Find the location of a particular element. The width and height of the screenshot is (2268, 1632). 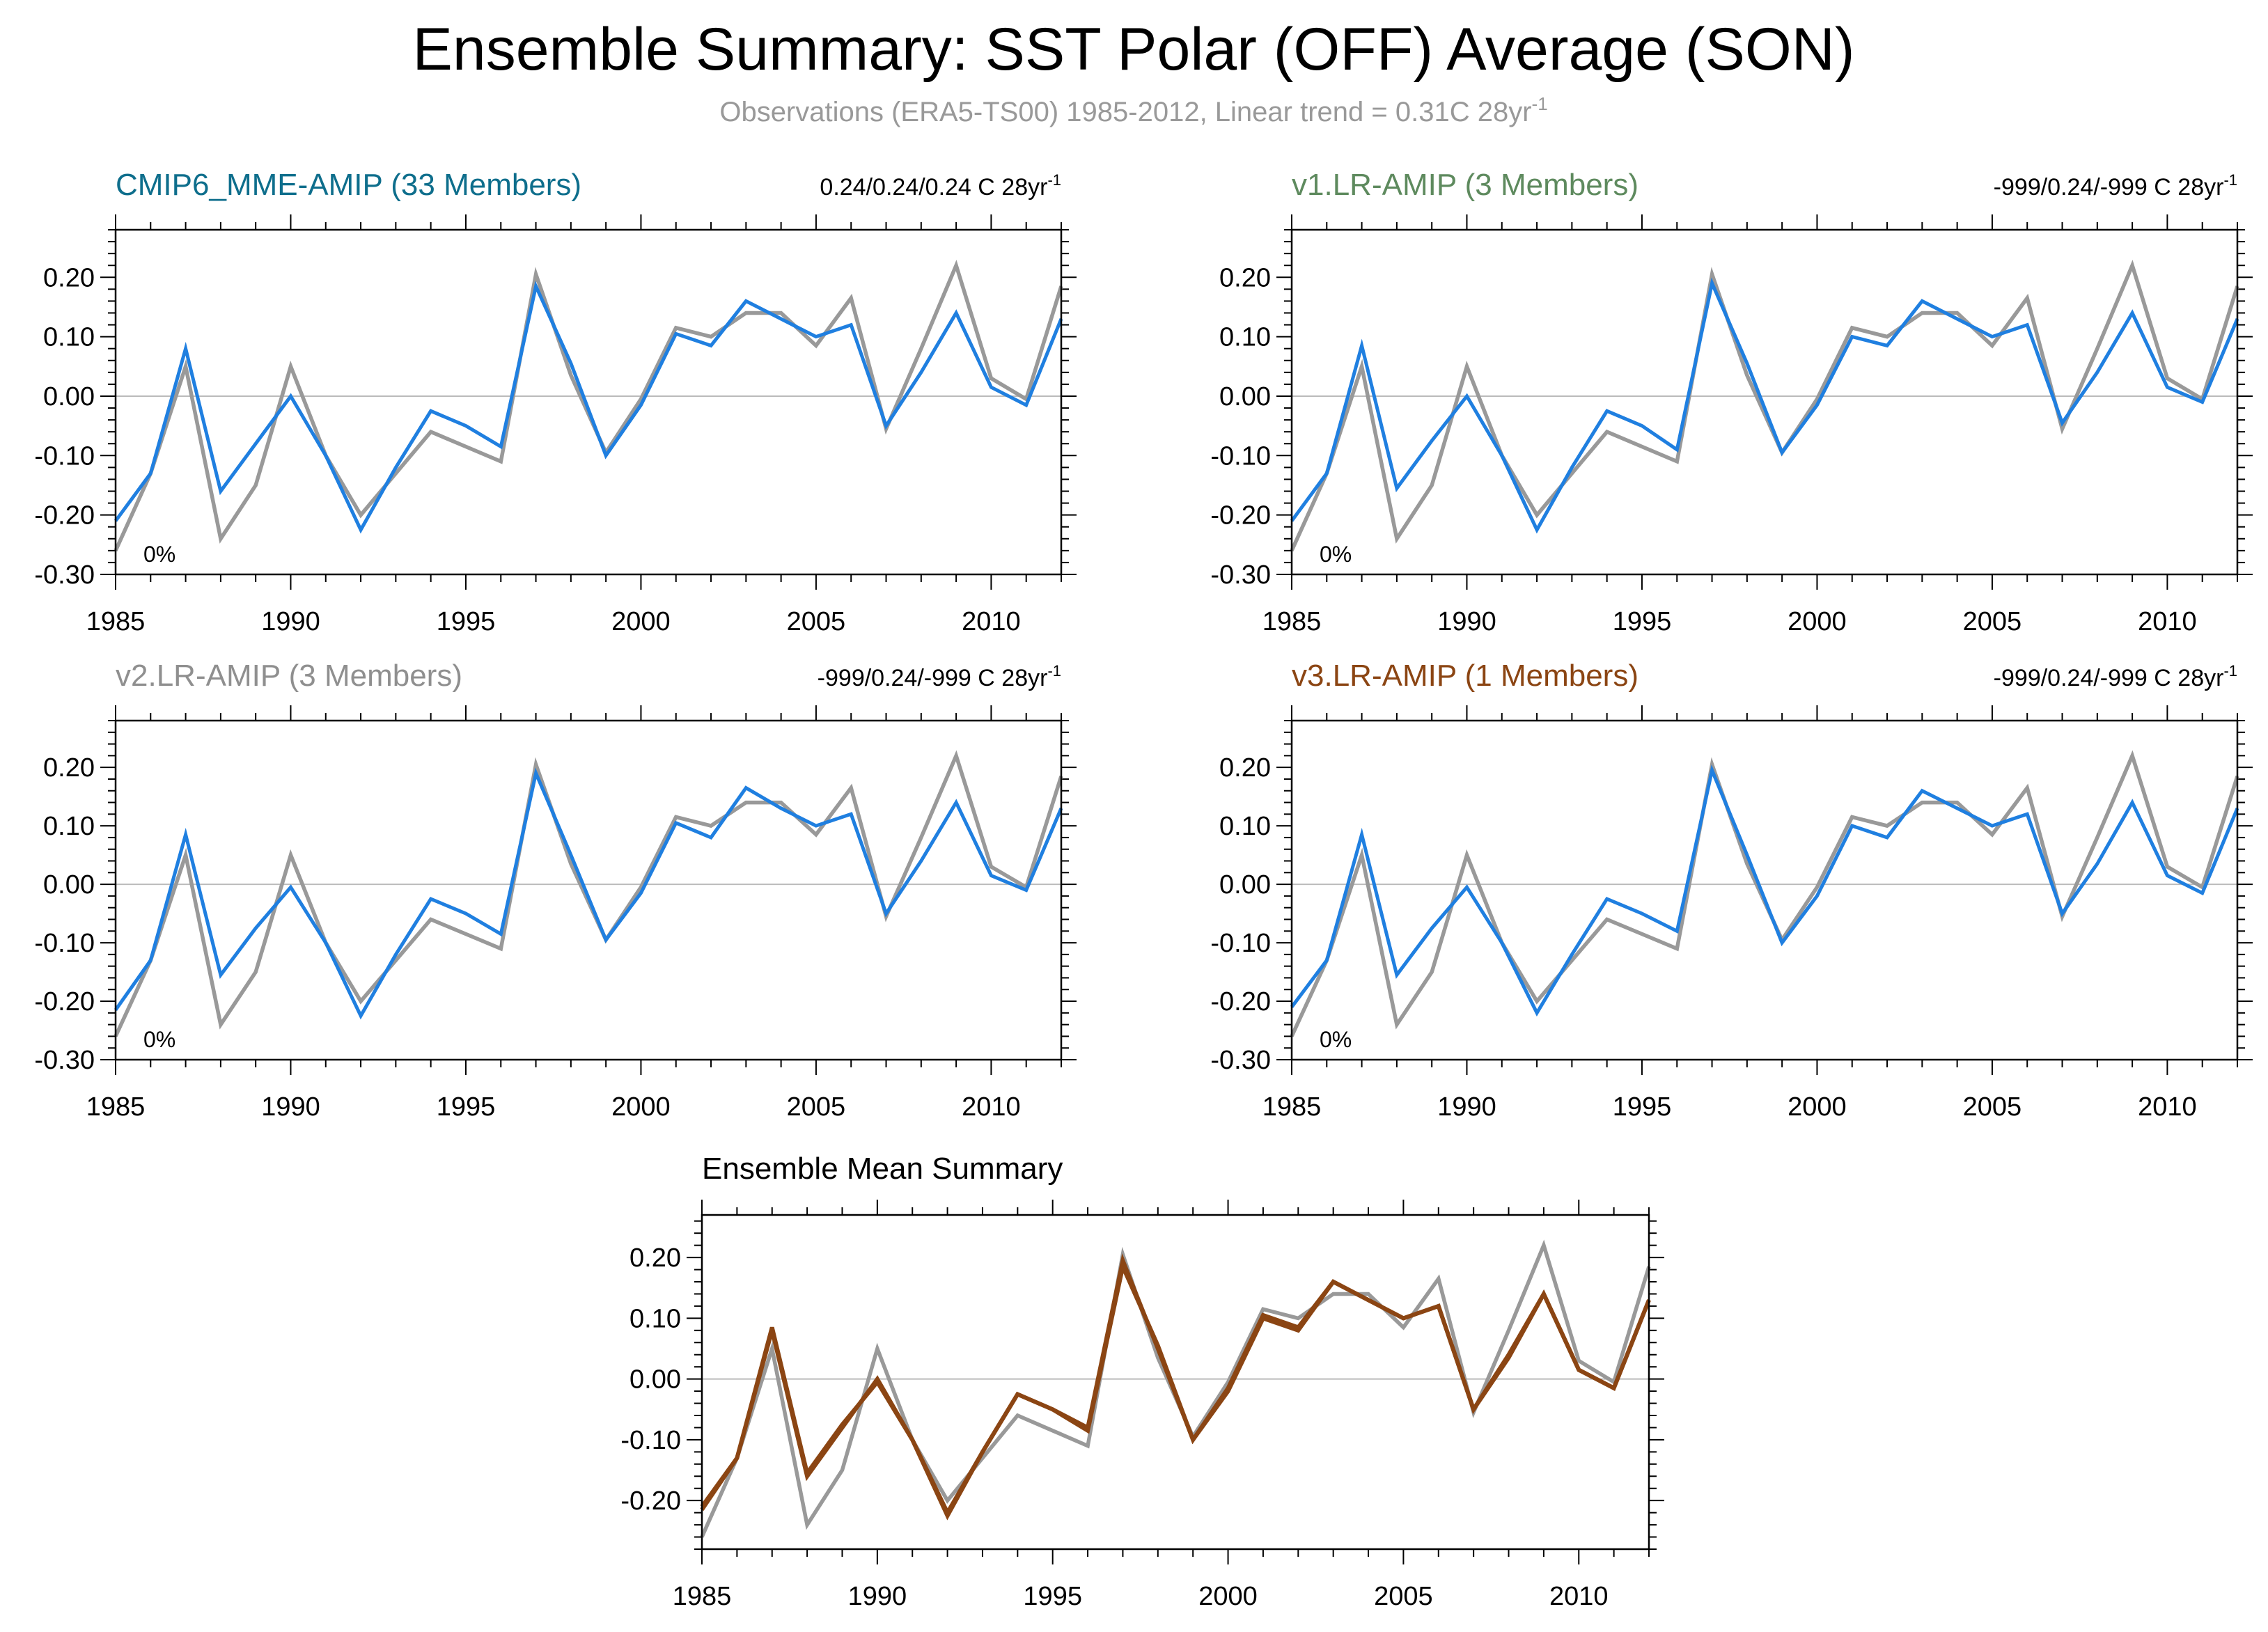

panel-title: Ensemble Mean Summary is located at coordinates (882, 1169).